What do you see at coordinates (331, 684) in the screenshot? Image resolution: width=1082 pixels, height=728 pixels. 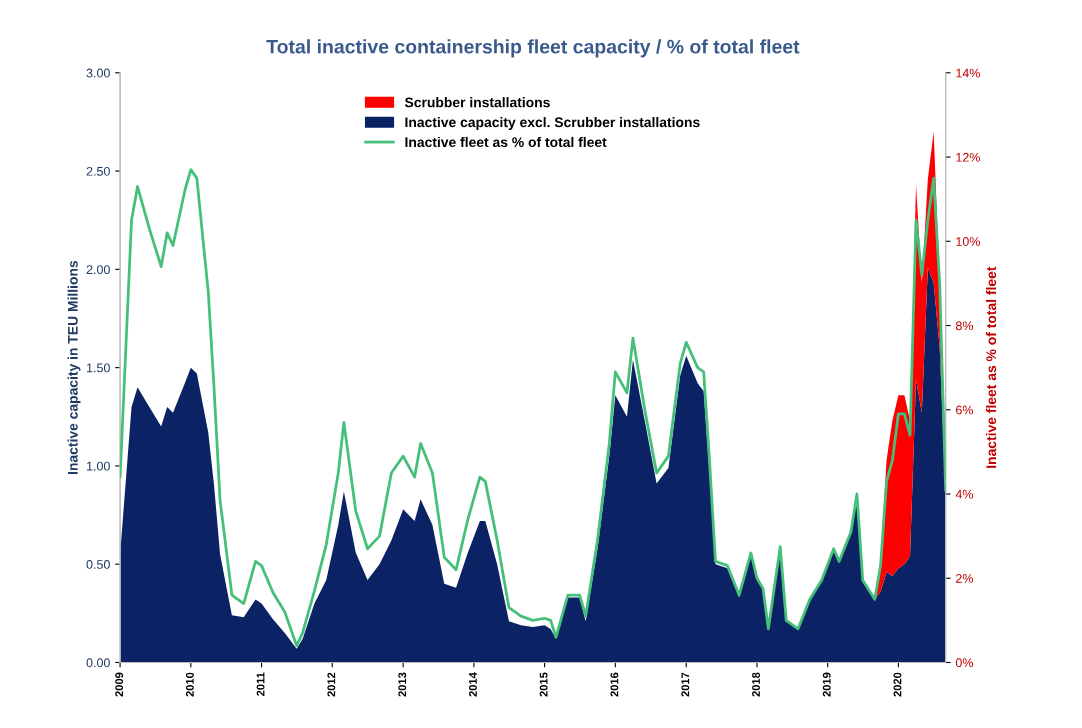 I see `x-tick-label: 2012` at bounding box center [331, 684].